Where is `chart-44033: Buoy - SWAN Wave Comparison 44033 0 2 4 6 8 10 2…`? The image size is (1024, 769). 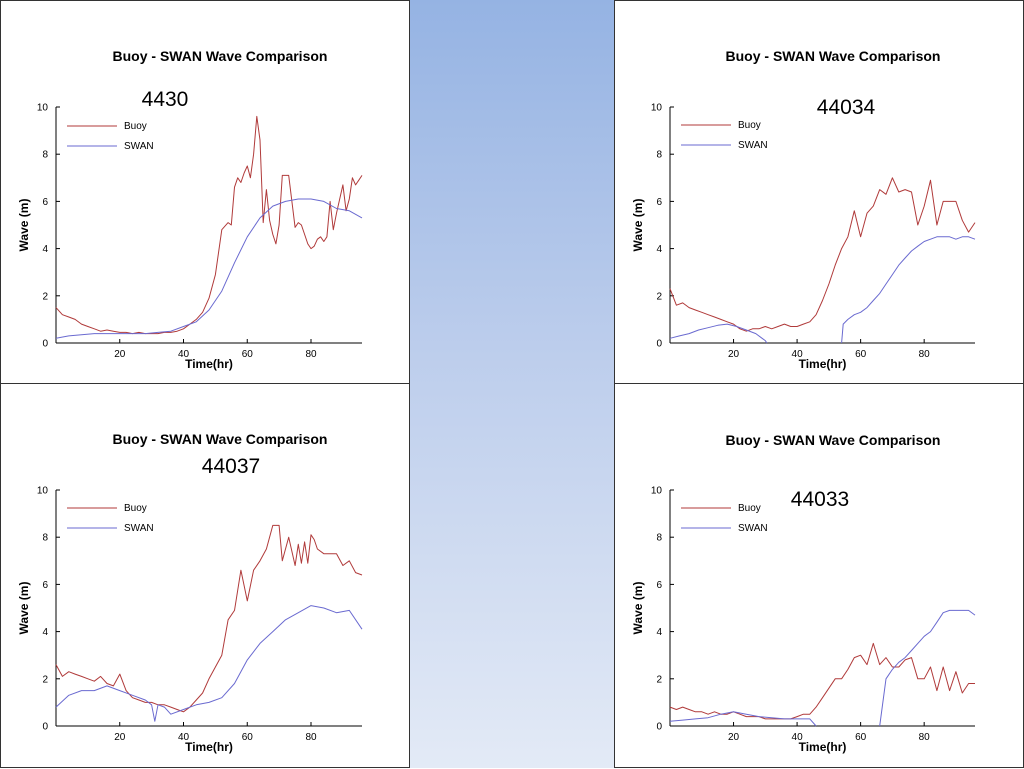
chart-44033: Buoy - SWAN Wave Comparison 44033 0 2 4 6 8 10 2… is located at coordinates (803, 593).